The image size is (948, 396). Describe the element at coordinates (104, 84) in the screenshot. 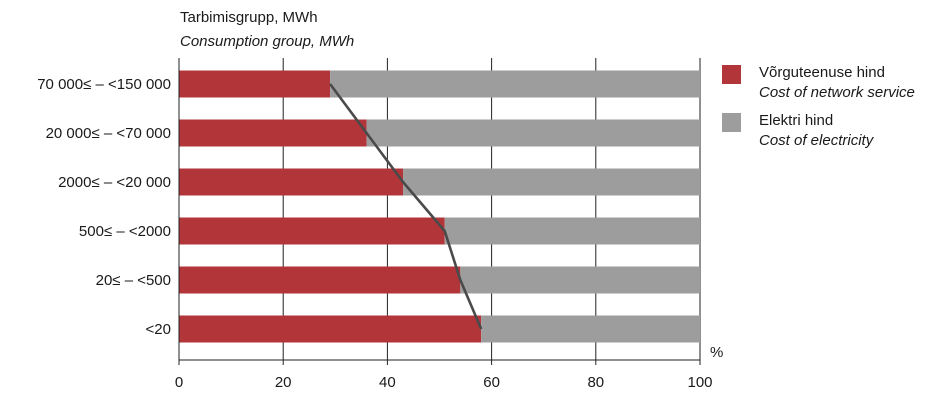

I see `category-label-0: 70 000≤ – <150 000` at that location.